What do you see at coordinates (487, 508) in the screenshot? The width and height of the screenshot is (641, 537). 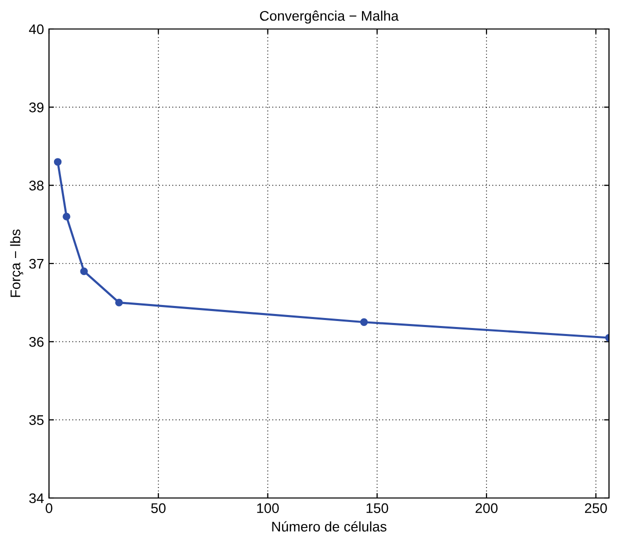 I see `x-tick-label: 200` at bounding box center [487, 508].